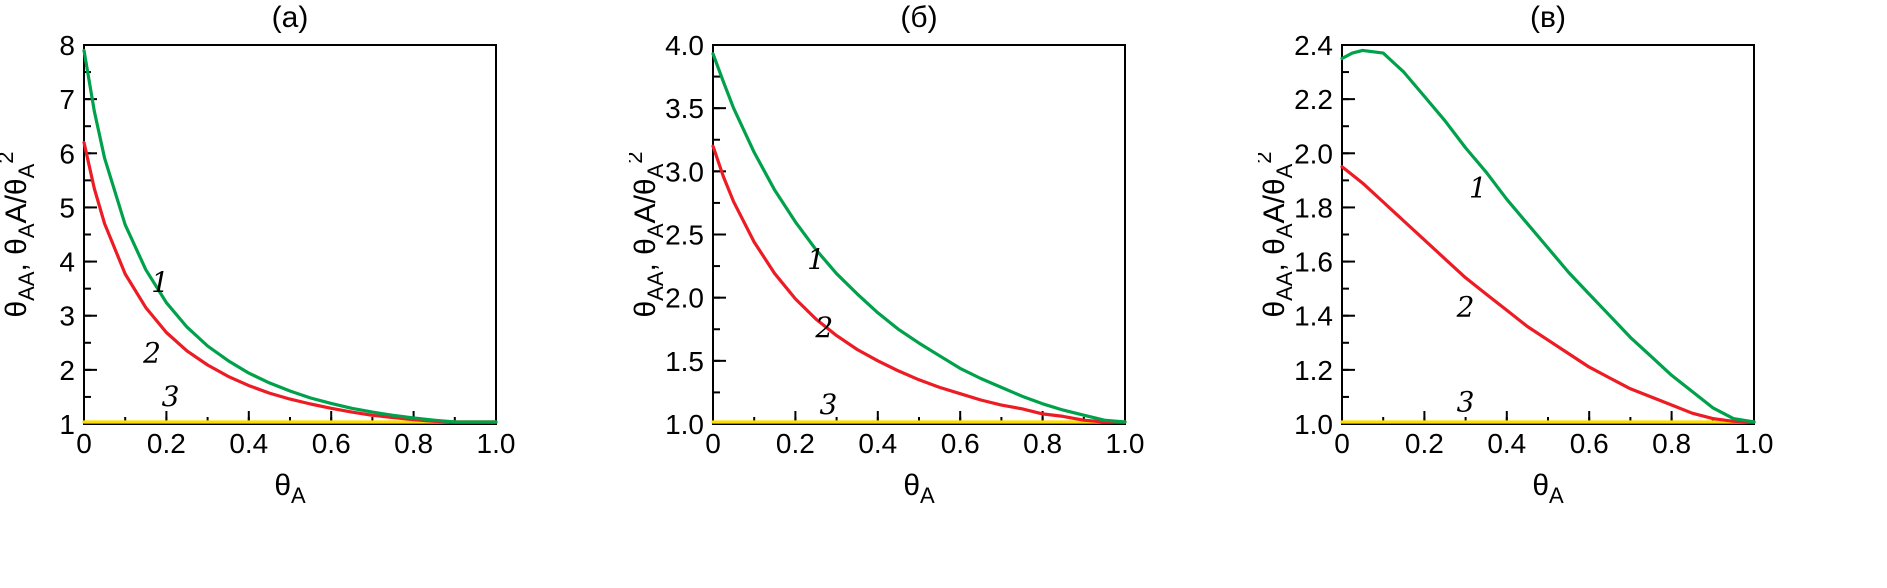 This screenshot has width=1887, height=588. I want to click on y-tick-label: 5, so click(67, 207).